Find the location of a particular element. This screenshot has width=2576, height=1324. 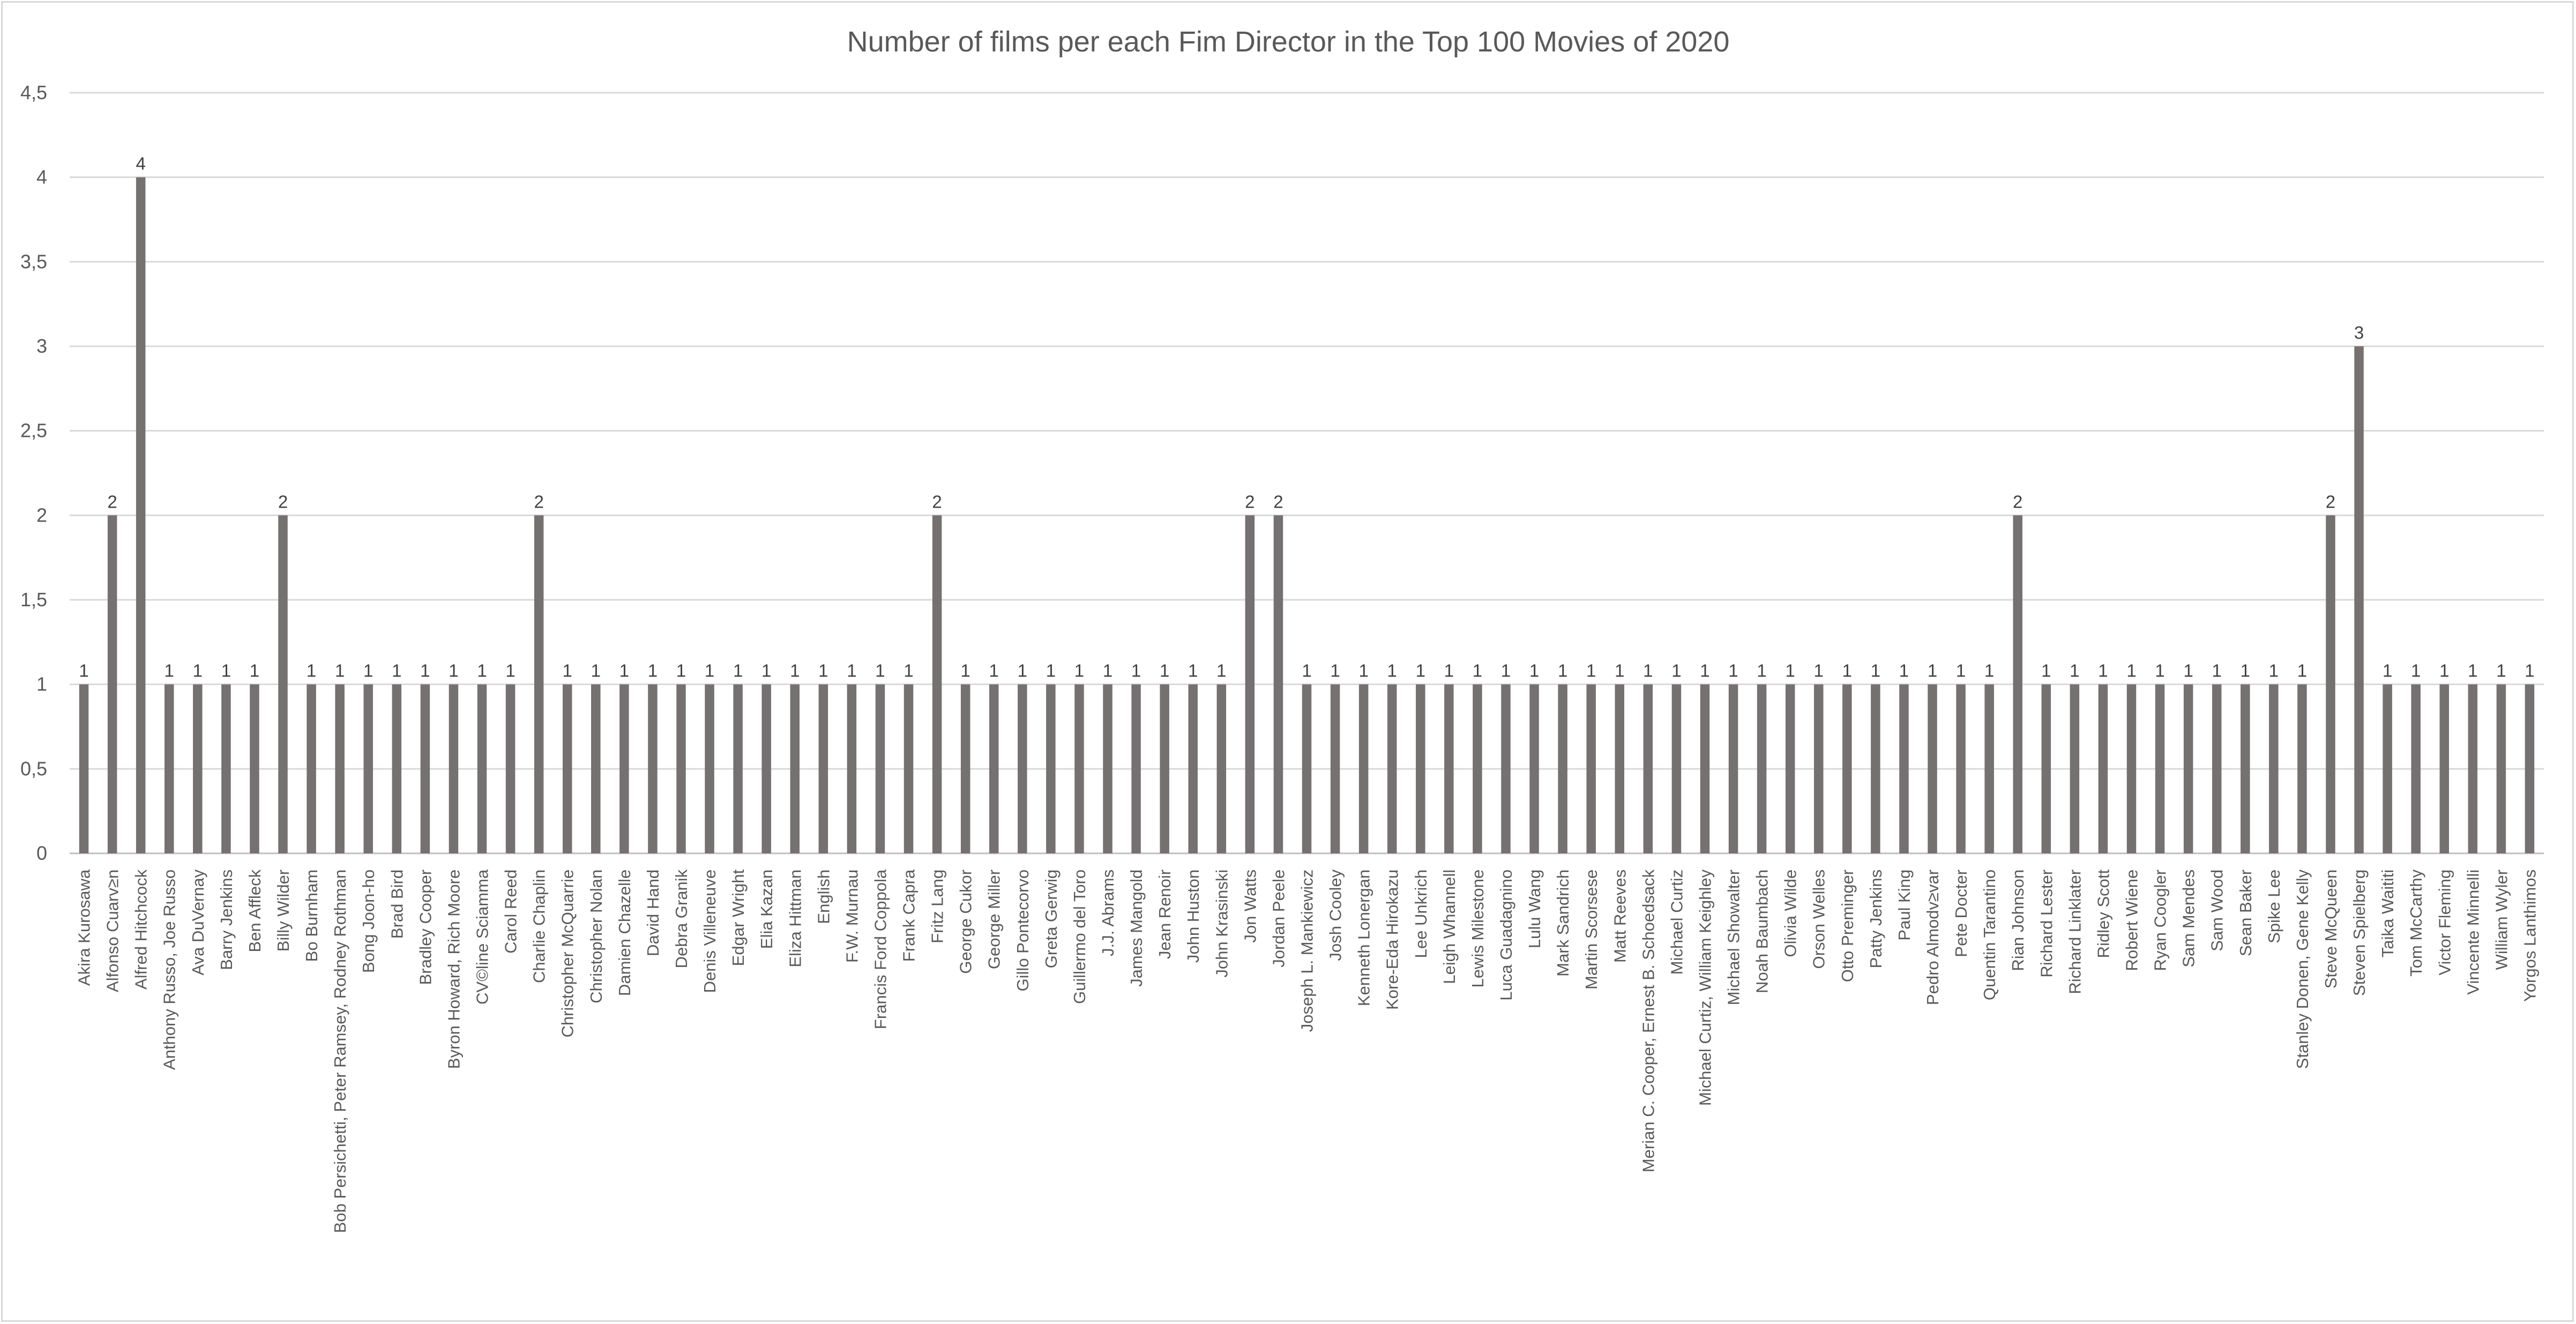

x-tick-label: Eliza Hittman is located at coordinates (795, 918).